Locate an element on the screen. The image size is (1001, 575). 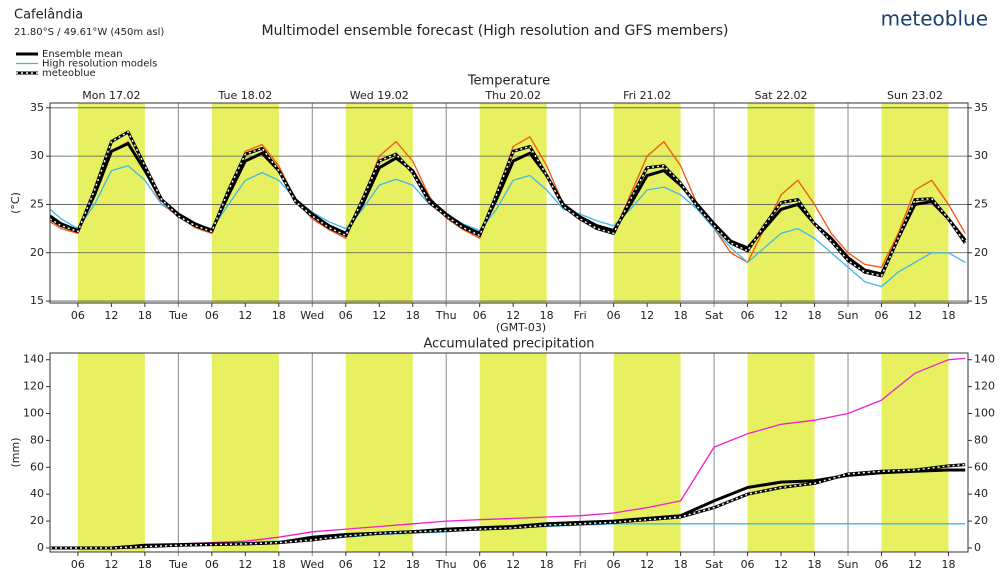
y-tick-label: 60 is located at coordinates (37, 466).